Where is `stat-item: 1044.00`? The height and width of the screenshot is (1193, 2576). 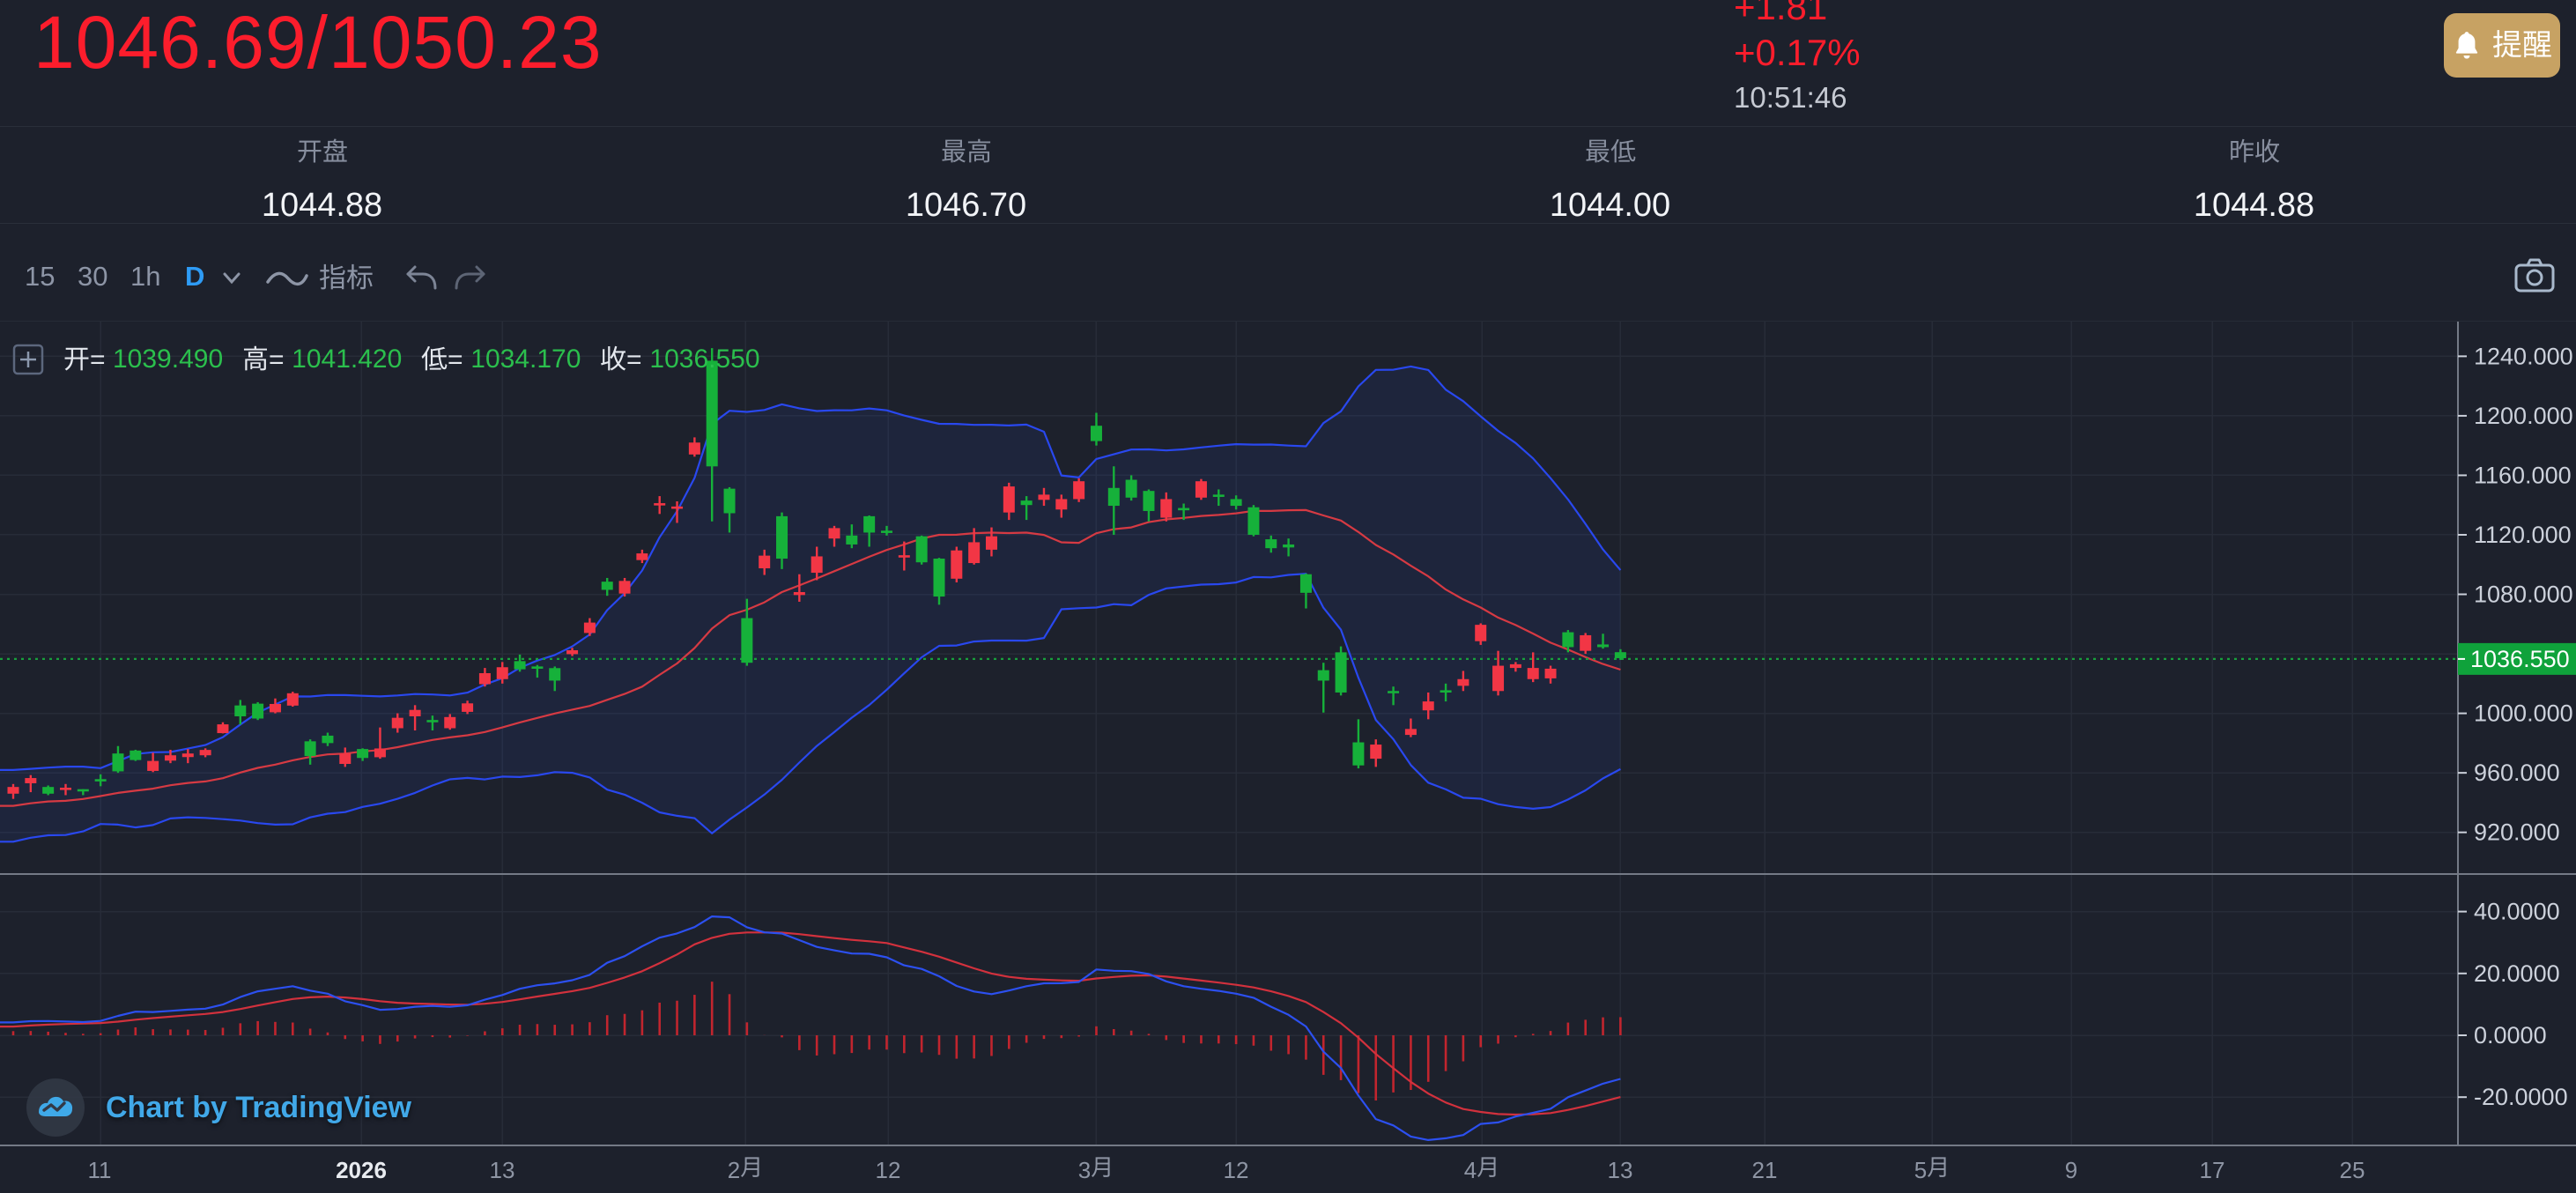 stat-item: 1044.00 is located at coordinates (1611, 181).